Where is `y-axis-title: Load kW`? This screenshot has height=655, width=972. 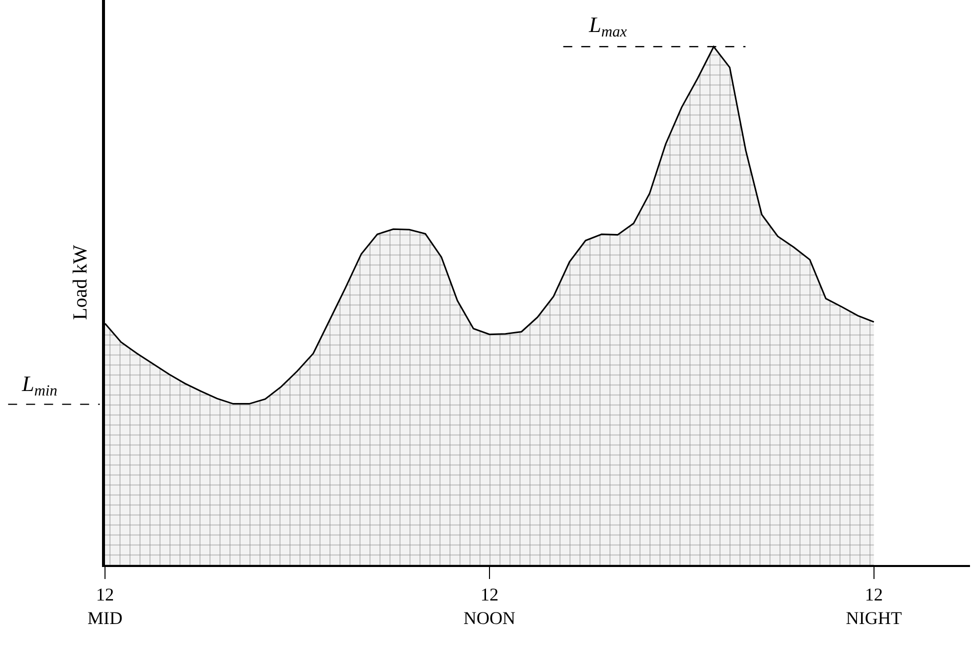
y-axis-title: Load kW is located at coordinates (81, 282).